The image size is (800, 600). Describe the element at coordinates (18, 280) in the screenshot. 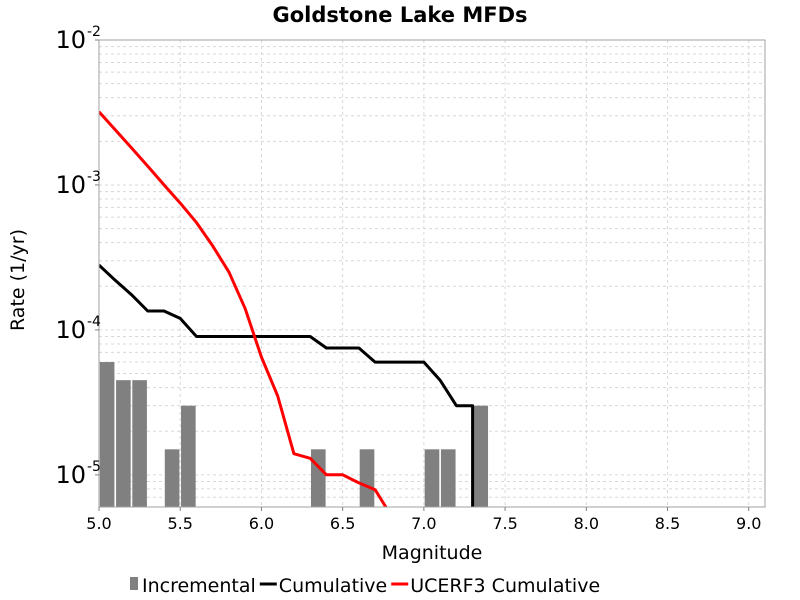

I see `y-axis-label: Rate (1/yr)` at that location.